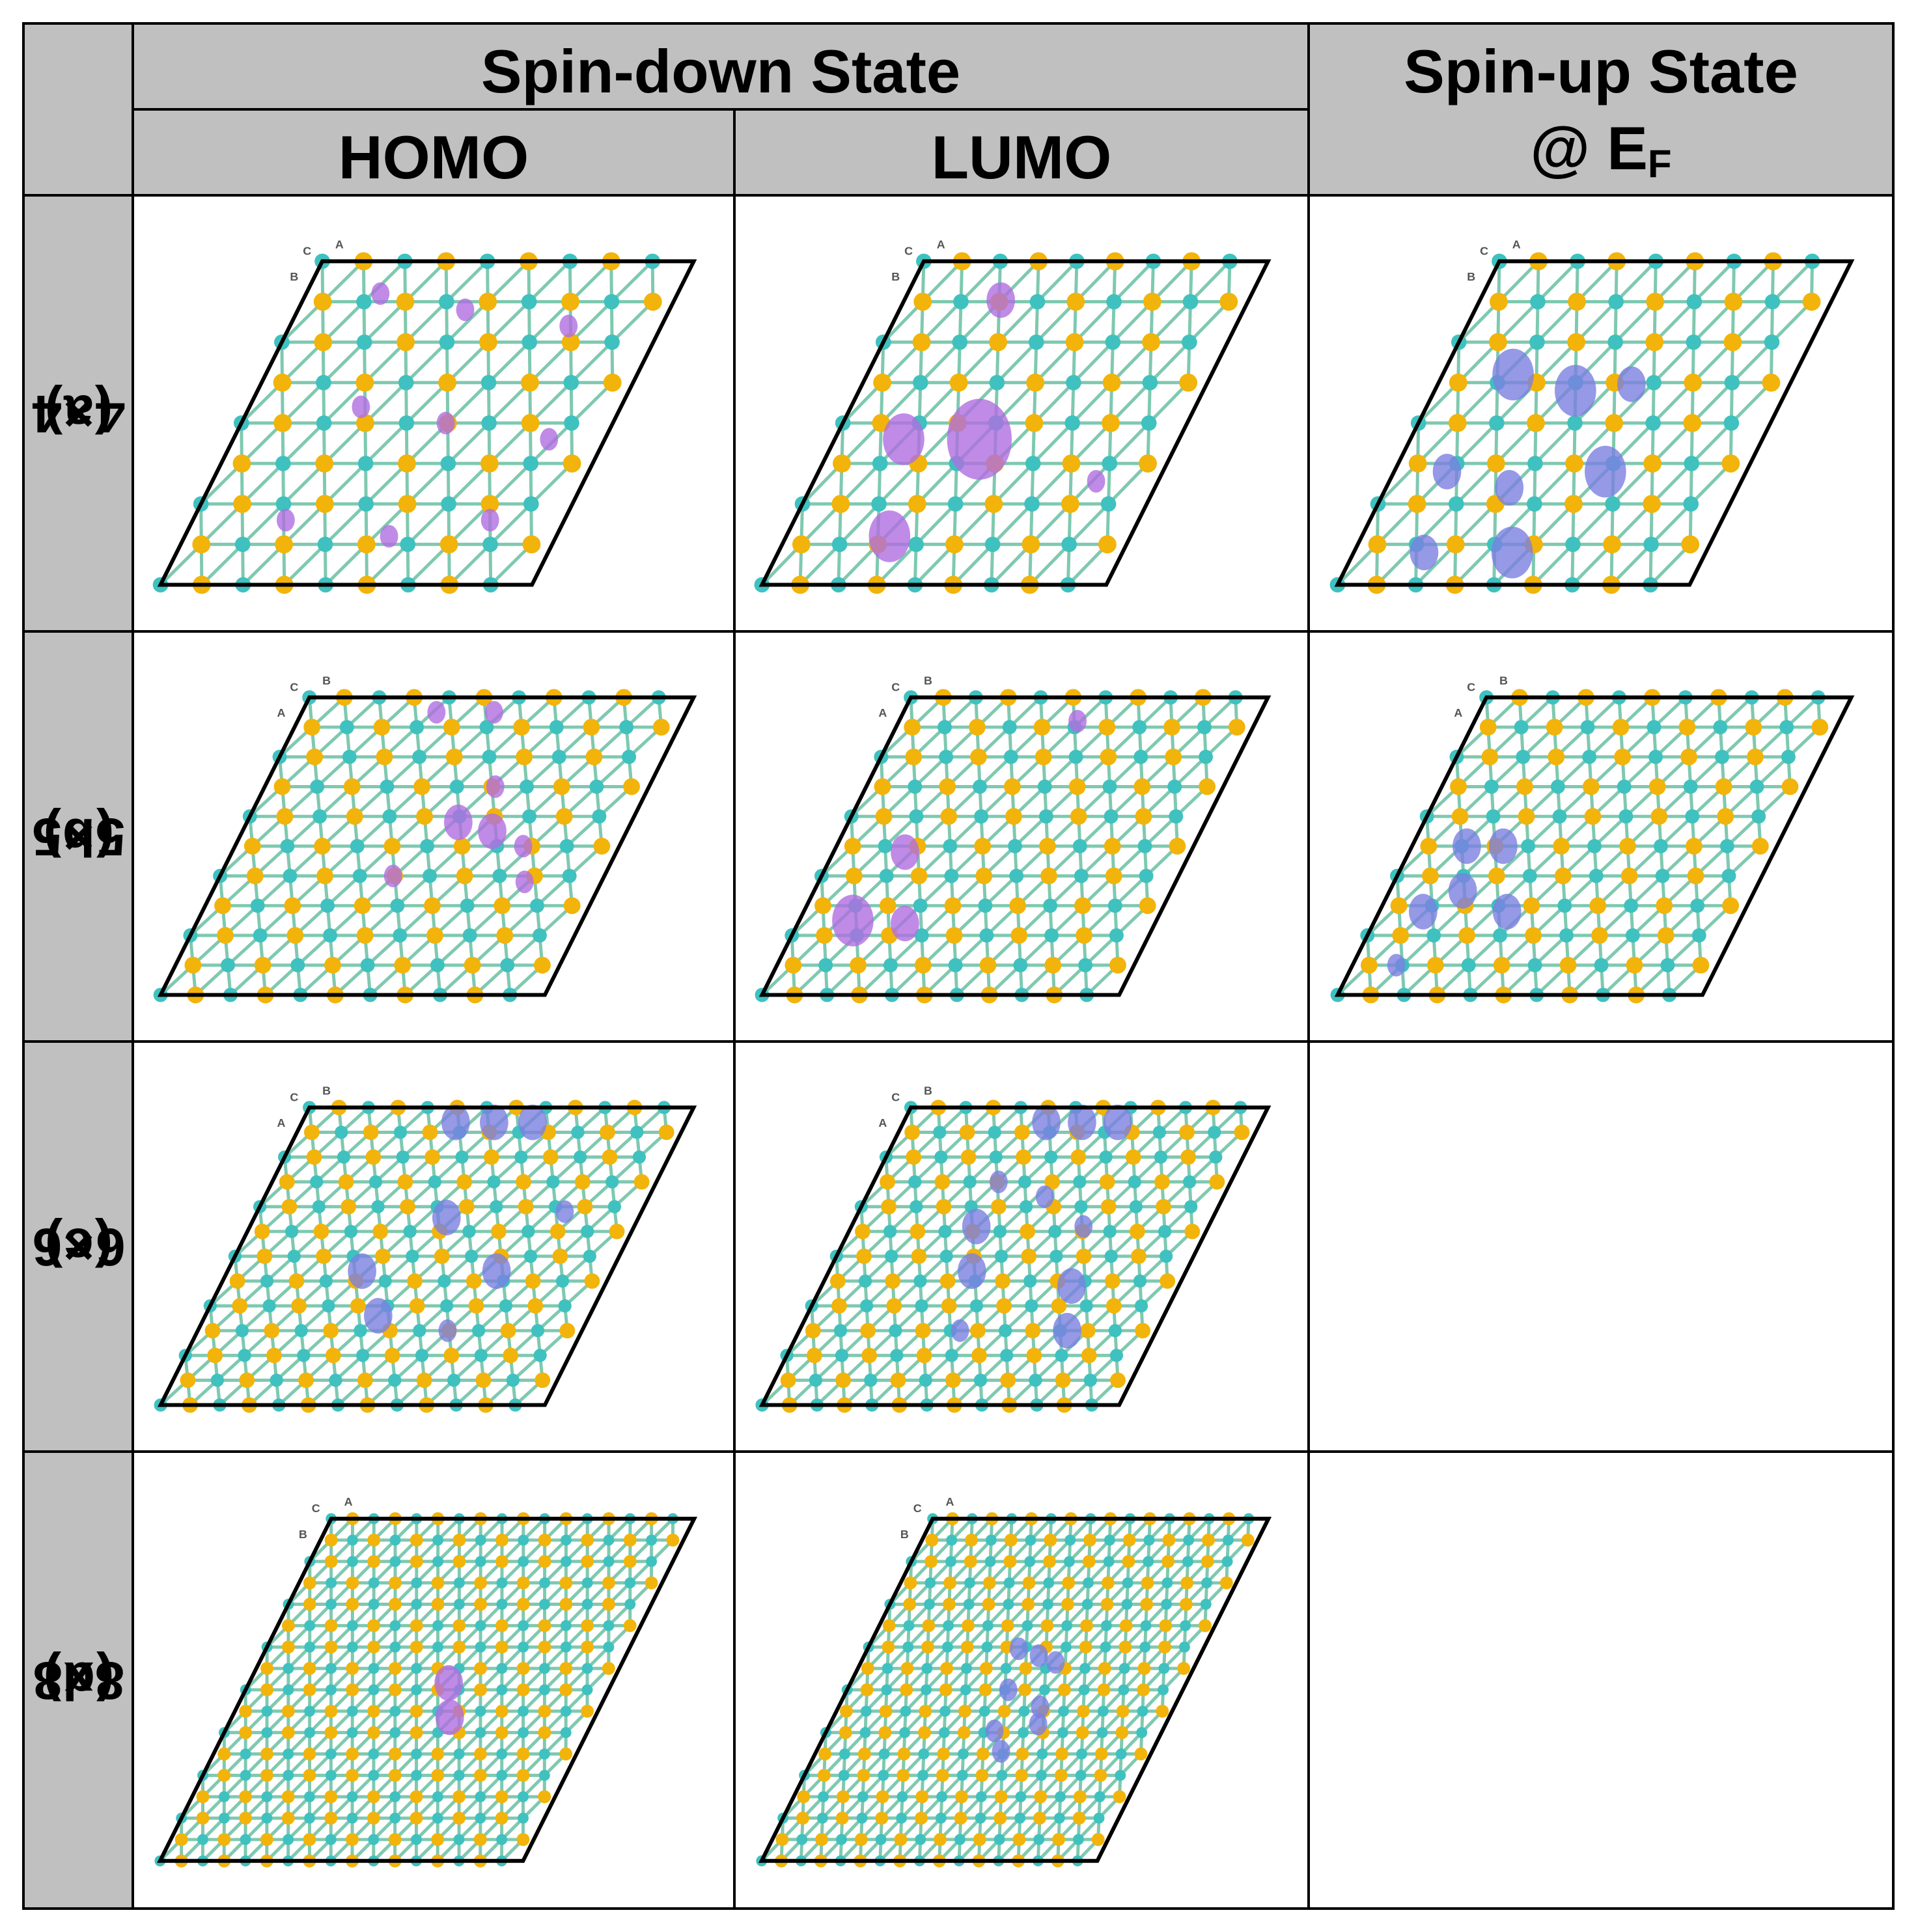  I want to click on lattice-image: C B A, so click(425, 839).